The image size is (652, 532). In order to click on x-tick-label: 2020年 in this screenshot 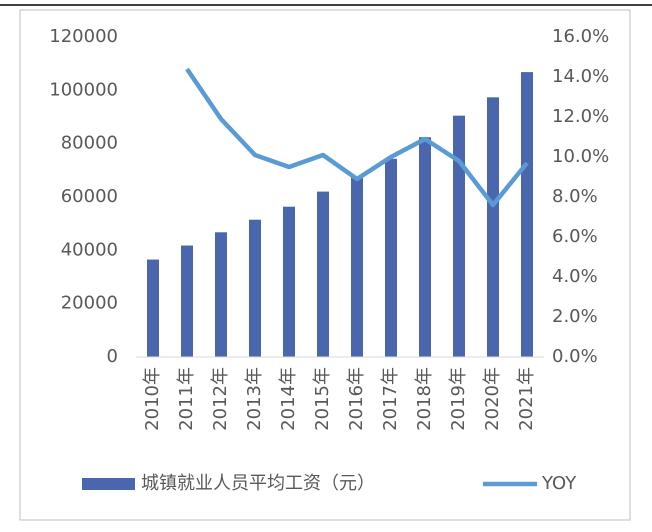, I will do `click(492, 399)`.